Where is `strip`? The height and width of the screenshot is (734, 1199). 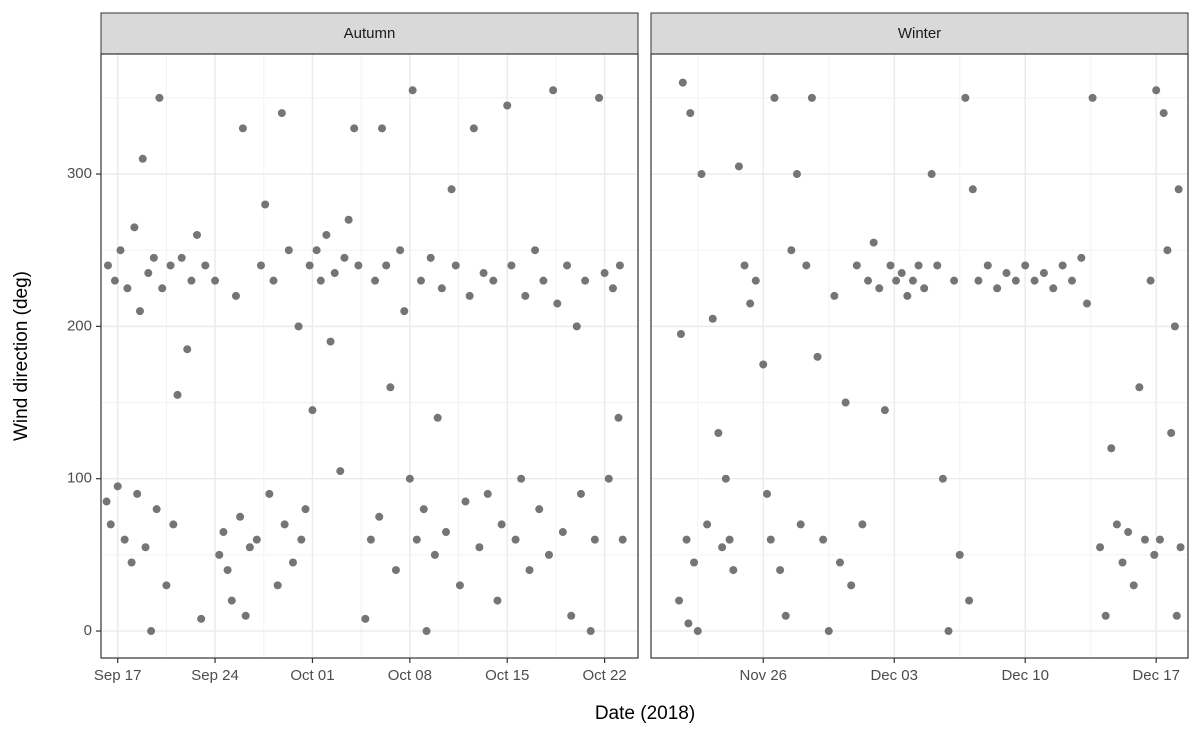 strip is located at coordinates (369, 33).